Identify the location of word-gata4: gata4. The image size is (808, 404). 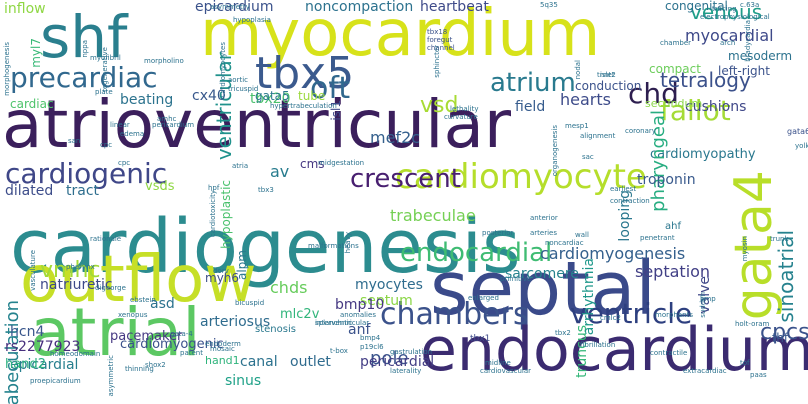
(754, 245).